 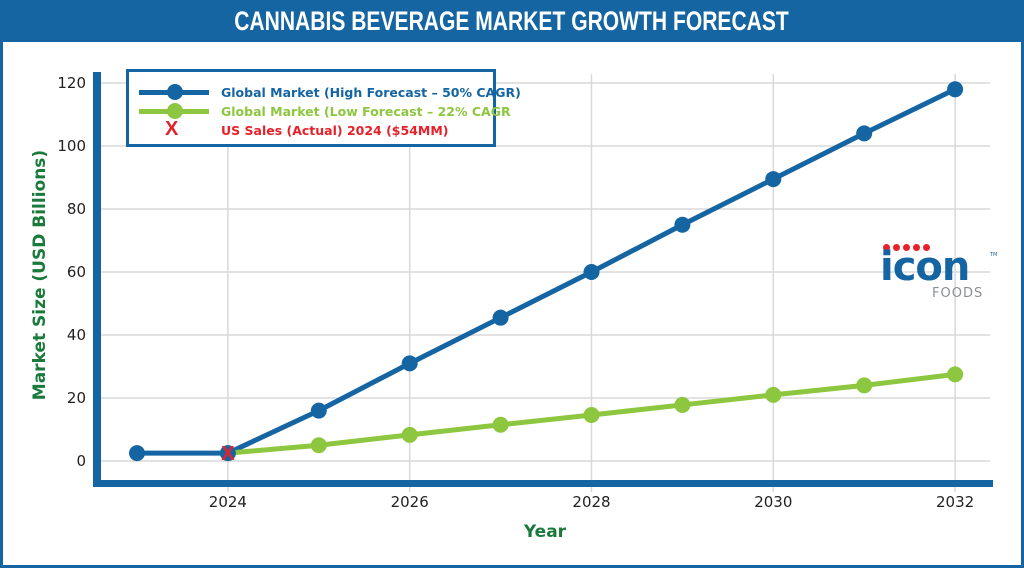 I want to click on x-tick-label: 2030, so click(x=773, y=502).